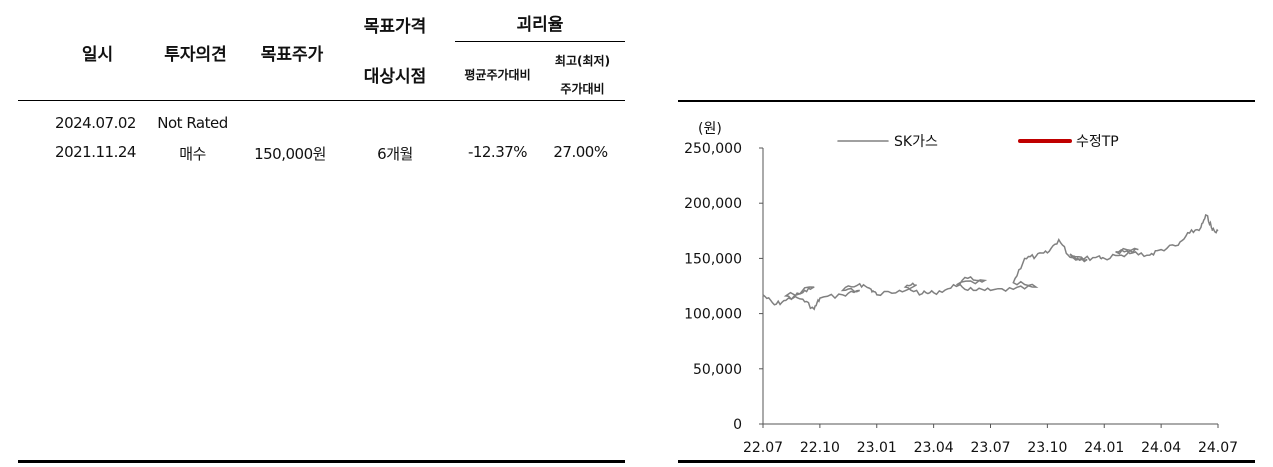  Describe the element at coordinates (1104, 448) in the screenshot. I see `x-tick-label: 24.01` at that location.